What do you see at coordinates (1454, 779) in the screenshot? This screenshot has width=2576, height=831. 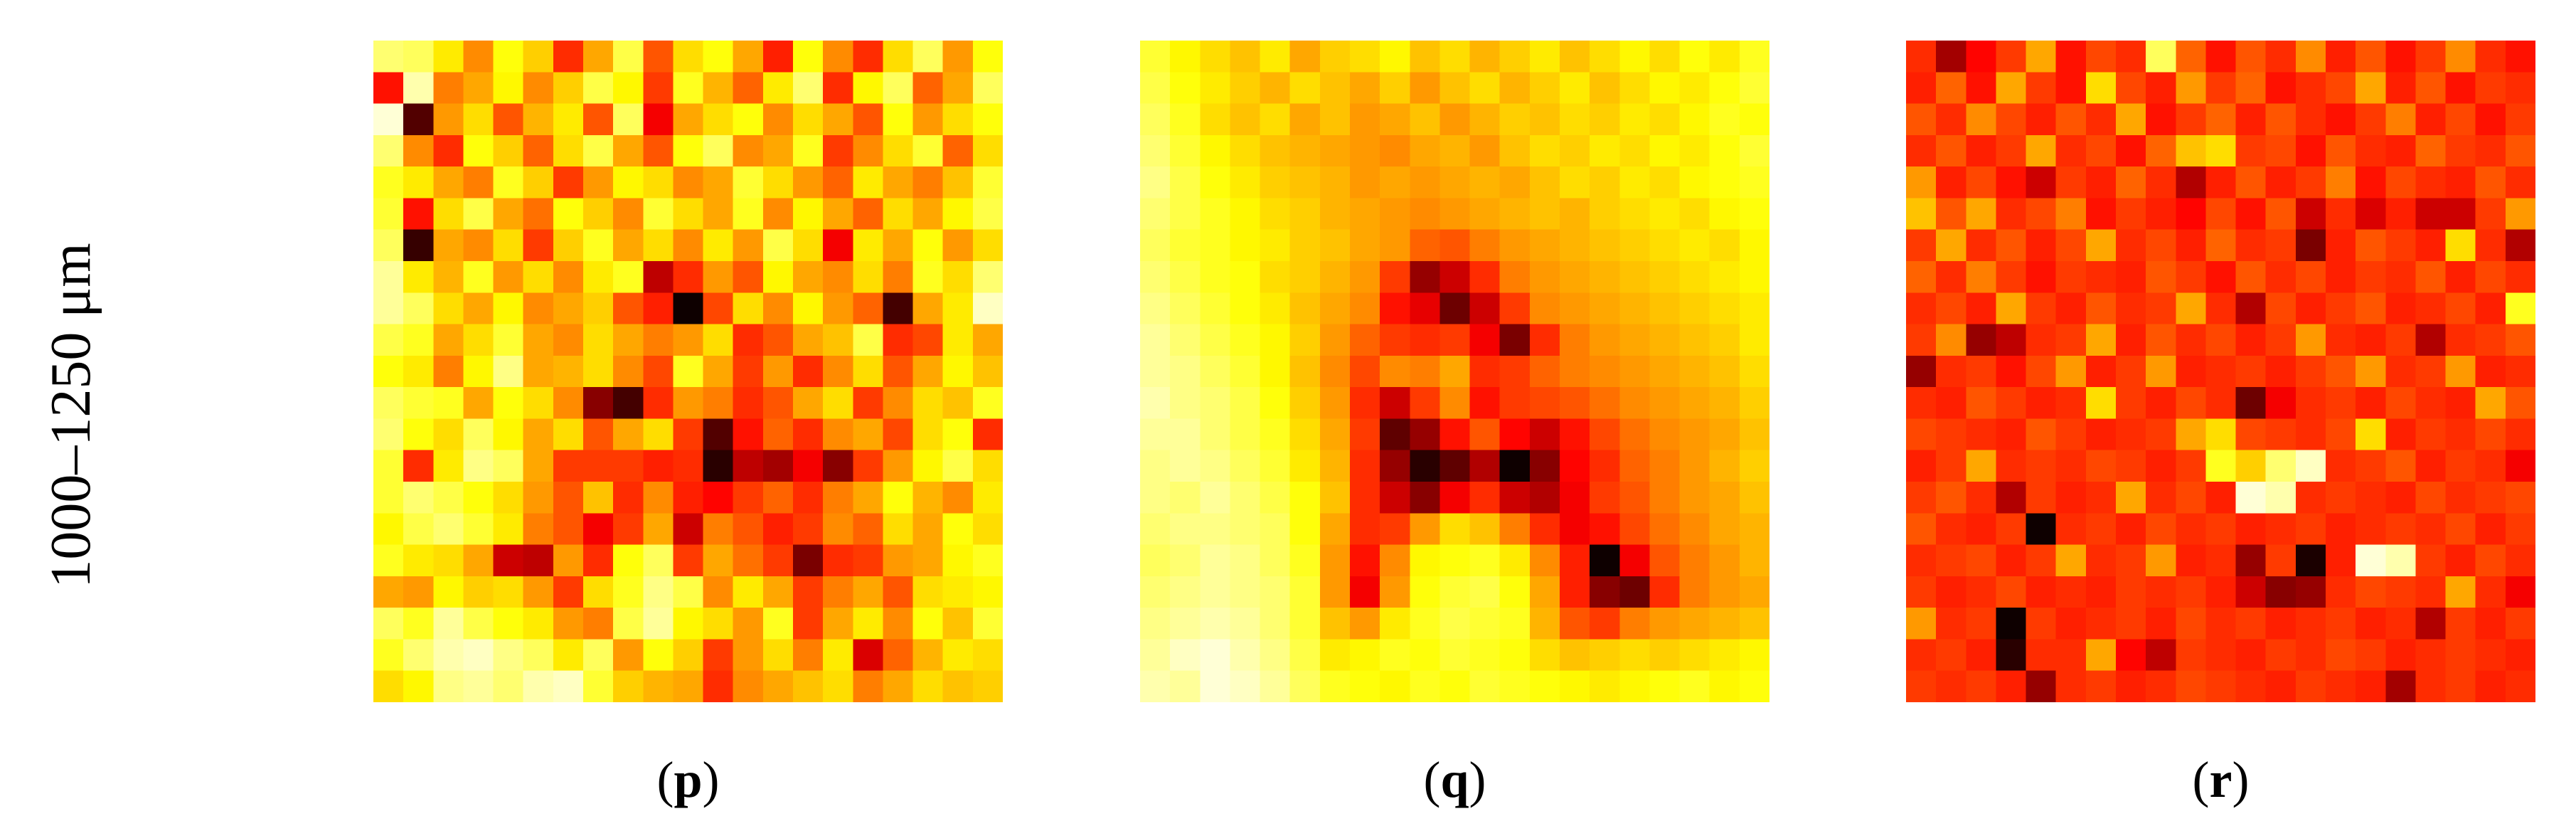 I see `panel-label-q: (q)` at bounding box center [1454, 779].